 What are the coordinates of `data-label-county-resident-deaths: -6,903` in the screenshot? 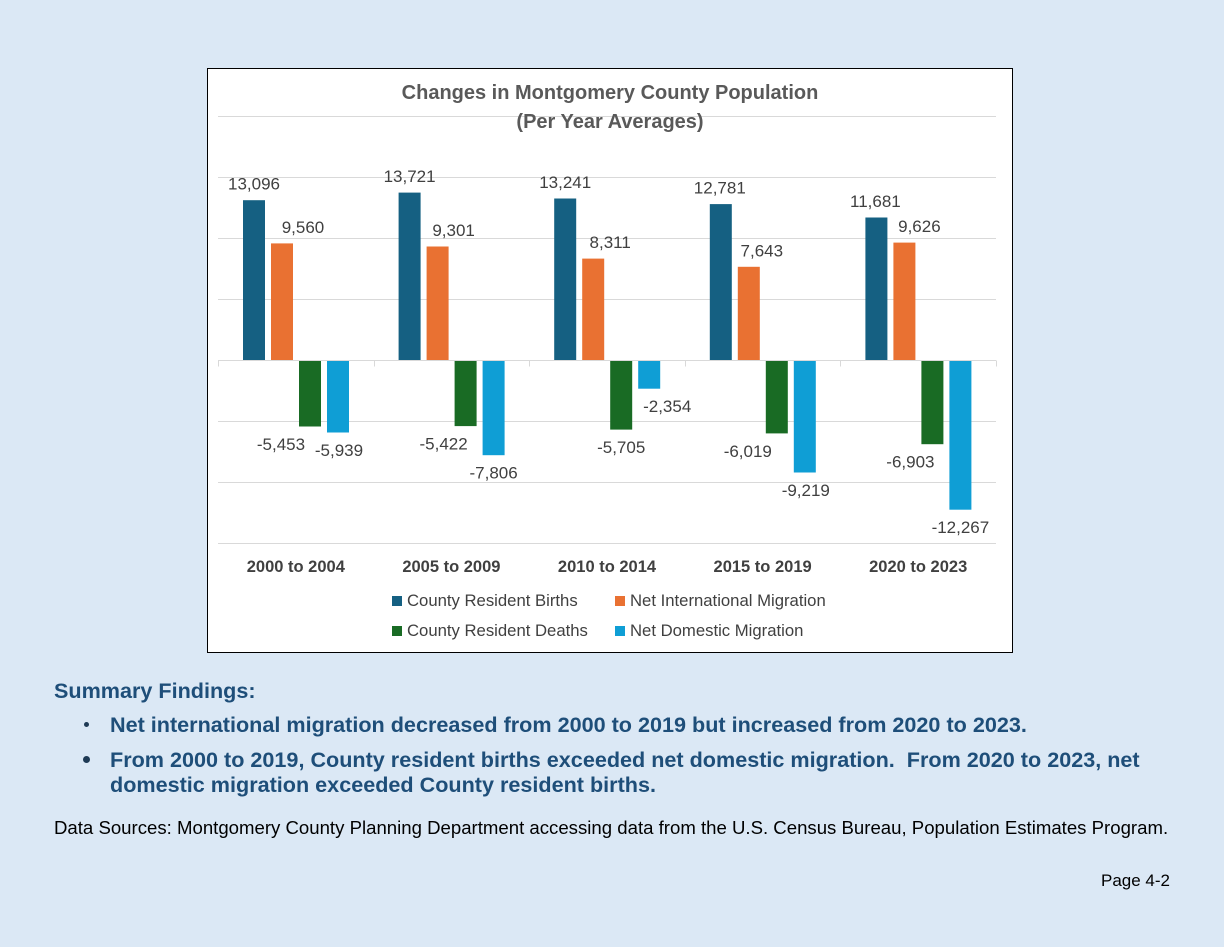 It's located at (910, 462).